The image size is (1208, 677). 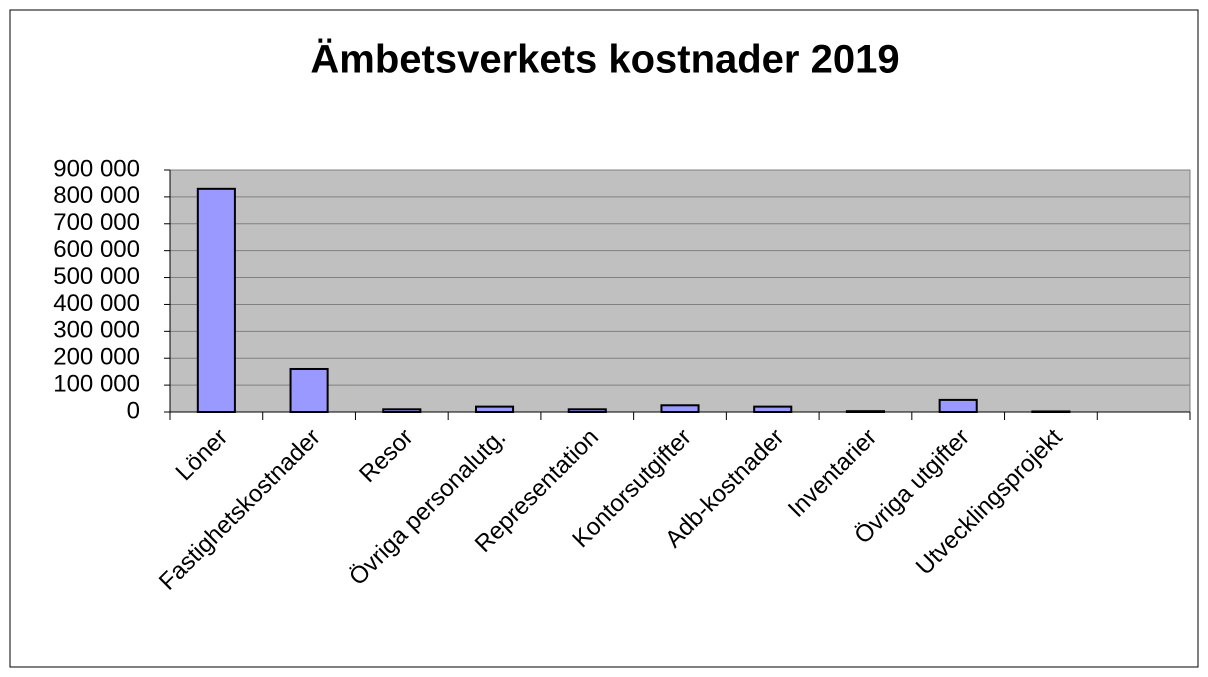 I want to click on chart-title: Ämbetsverkets kostnader 2019, so click(x=604, y=60).